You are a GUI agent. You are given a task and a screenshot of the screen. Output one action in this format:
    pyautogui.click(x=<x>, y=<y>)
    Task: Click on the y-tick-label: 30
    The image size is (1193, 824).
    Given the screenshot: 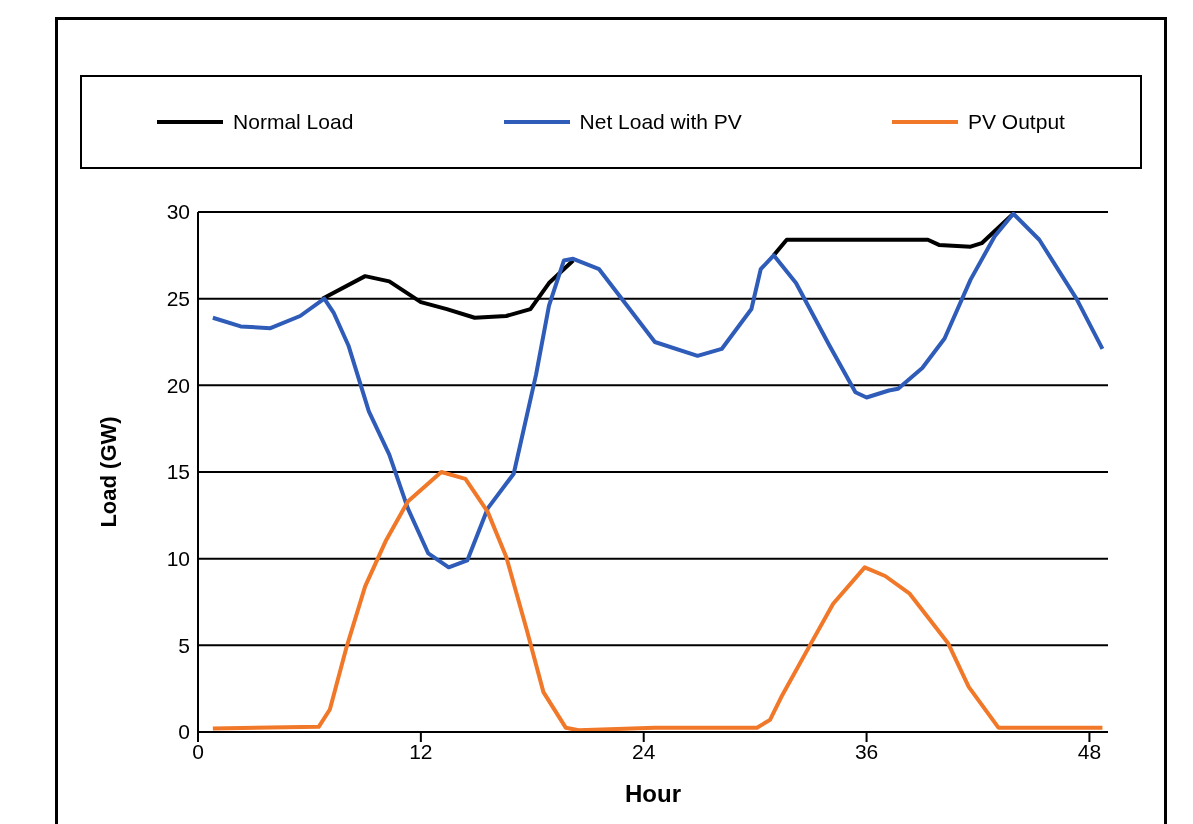 What is the action you would take?
    pyautogui.click(x=178, y=212)
    